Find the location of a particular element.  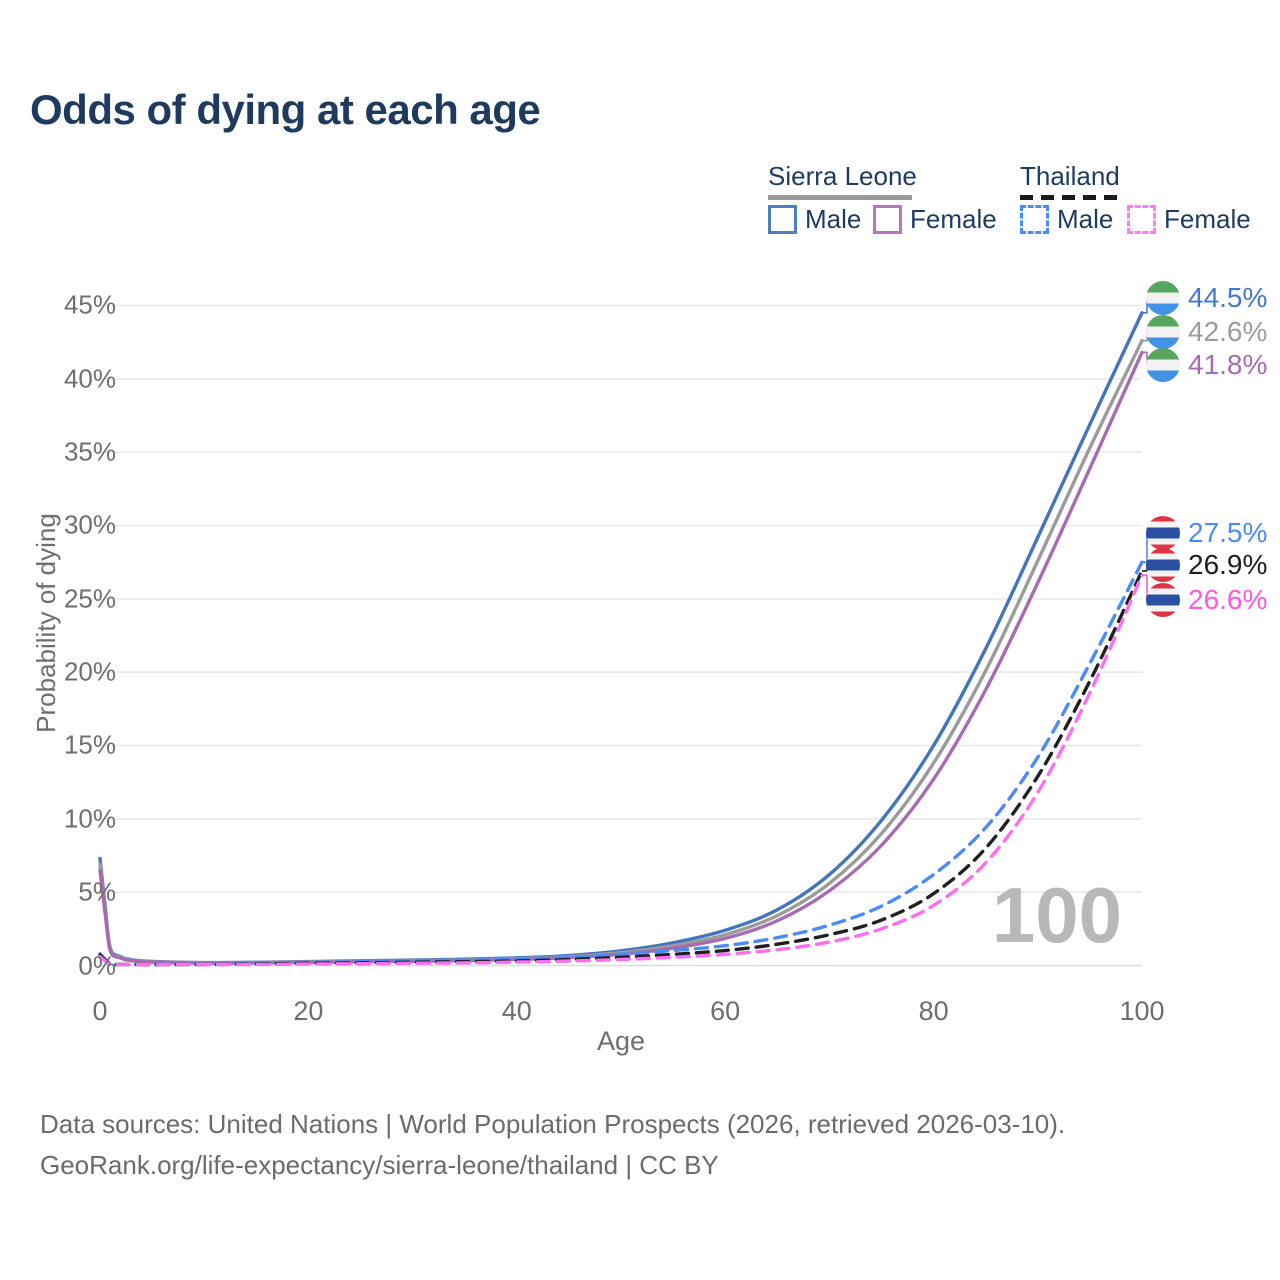

x-tick-label: 60 is located at coordinates (725, 1011).